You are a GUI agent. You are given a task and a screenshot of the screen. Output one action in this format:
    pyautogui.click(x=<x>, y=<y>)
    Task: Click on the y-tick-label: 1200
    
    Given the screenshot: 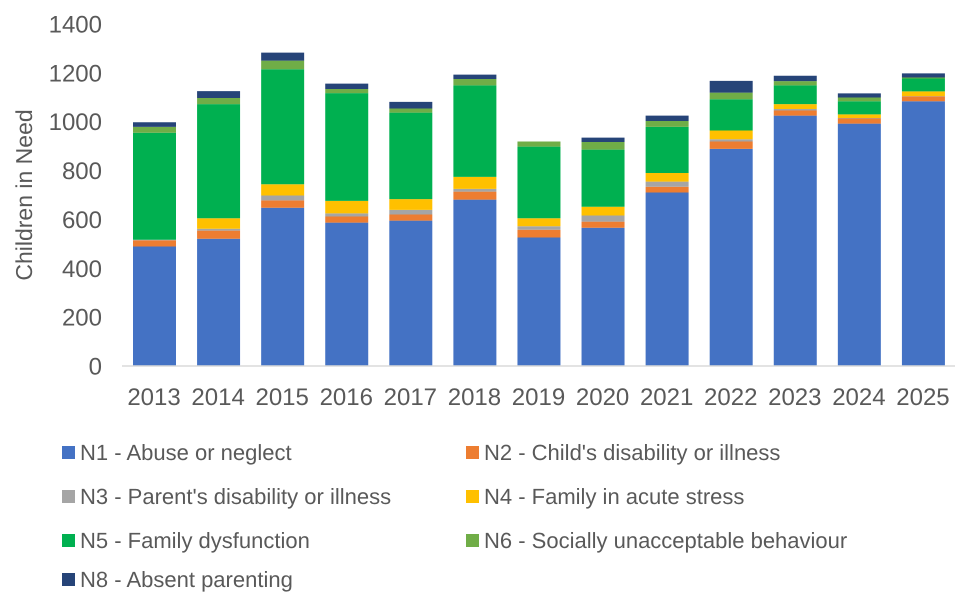 What is the action you would take?
    pyautogui.click(x=75, y=74)
    